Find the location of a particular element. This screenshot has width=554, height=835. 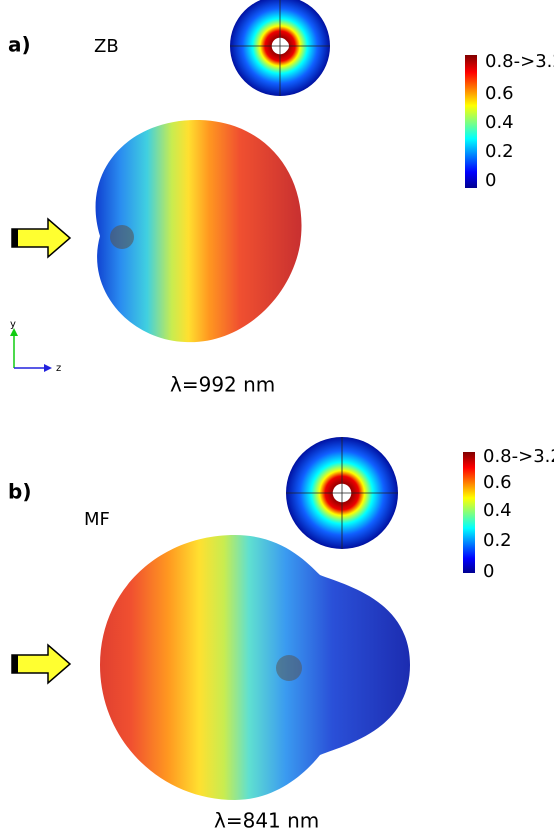

material-label: ZB is located at coordinates (106, 46).